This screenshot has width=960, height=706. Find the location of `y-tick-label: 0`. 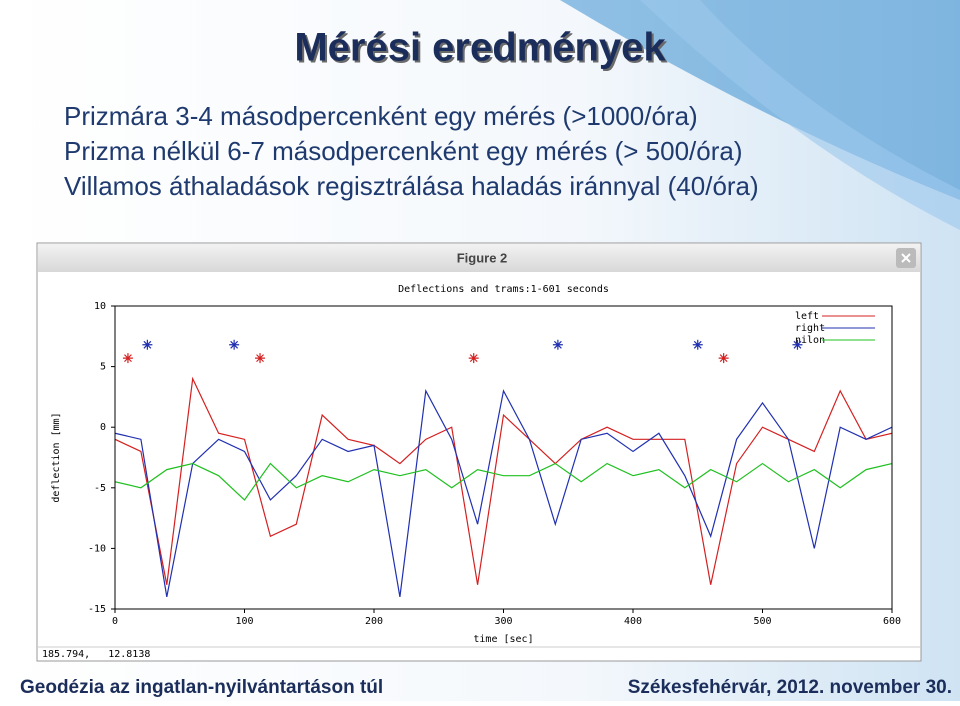

y-tick-label: 0 is located at coordinates (103, 427).